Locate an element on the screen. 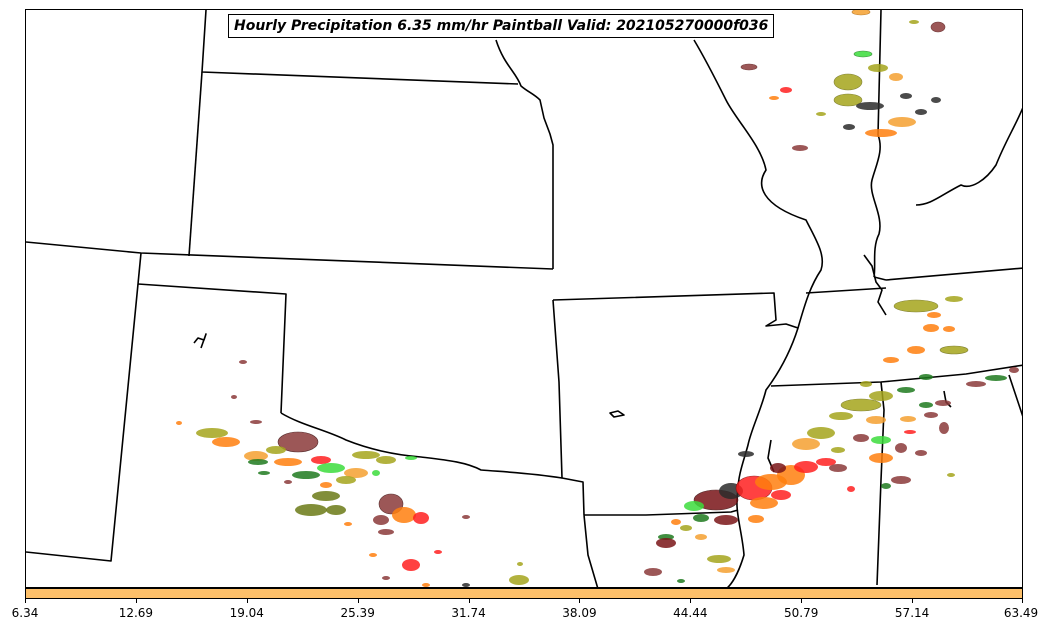 The image size is (1053, 633). colorbar-tick-label: 31.74 is located at coordinates (468, 613).